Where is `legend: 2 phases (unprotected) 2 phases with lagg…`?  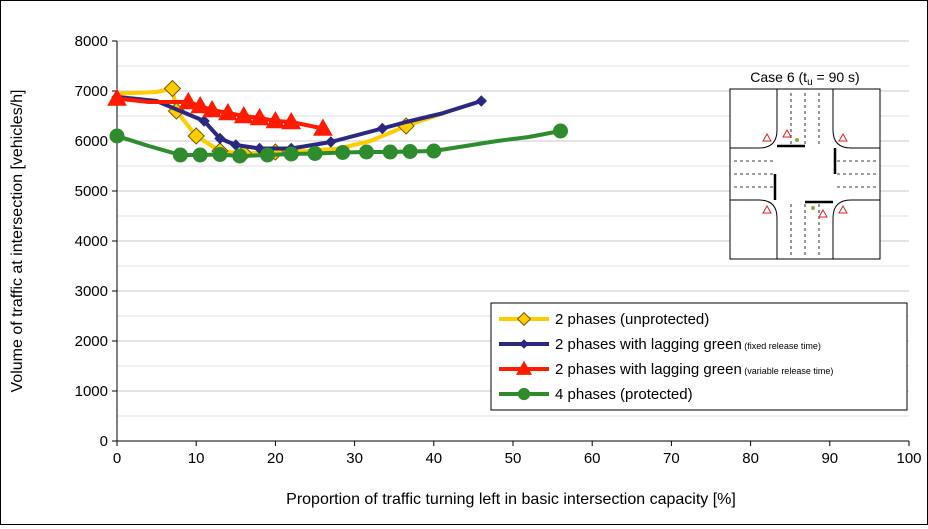 legend: 2 phases (unprotected) 2 phases with lagg… is located at coordinates (699, 356).